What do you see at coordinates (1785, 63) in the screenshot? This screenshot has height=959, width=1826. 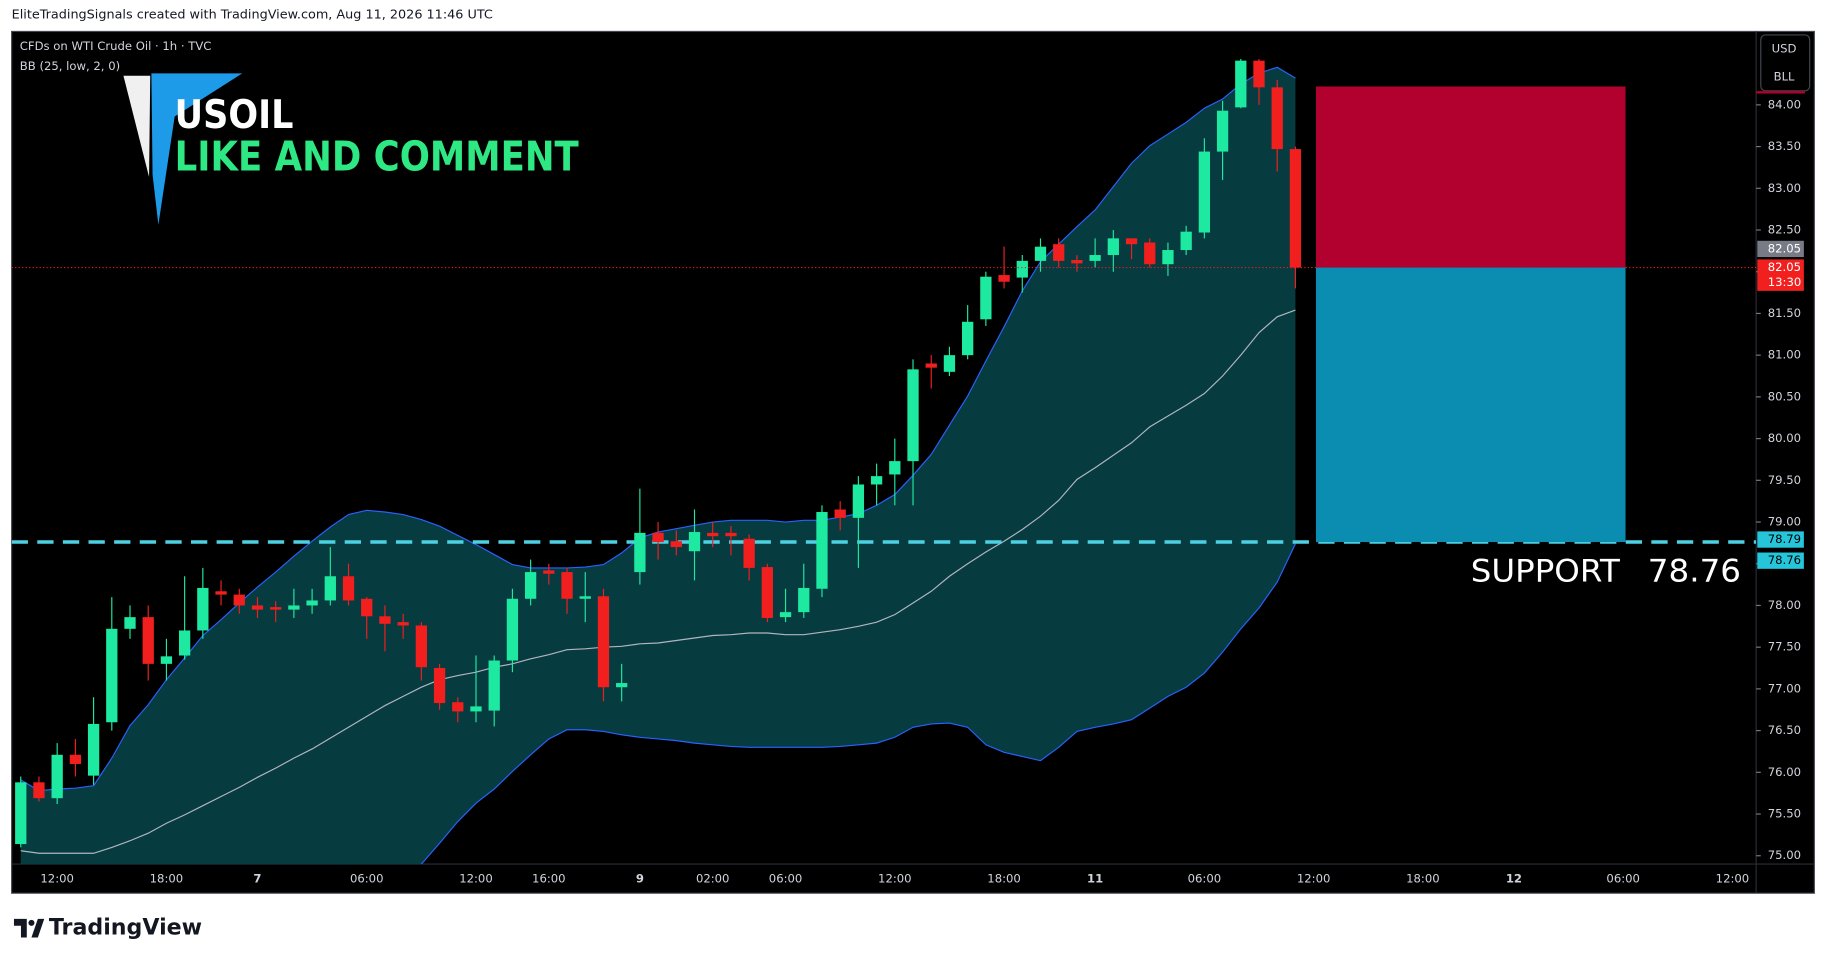 I see `currency-box` at bounding box center [1785, 63].